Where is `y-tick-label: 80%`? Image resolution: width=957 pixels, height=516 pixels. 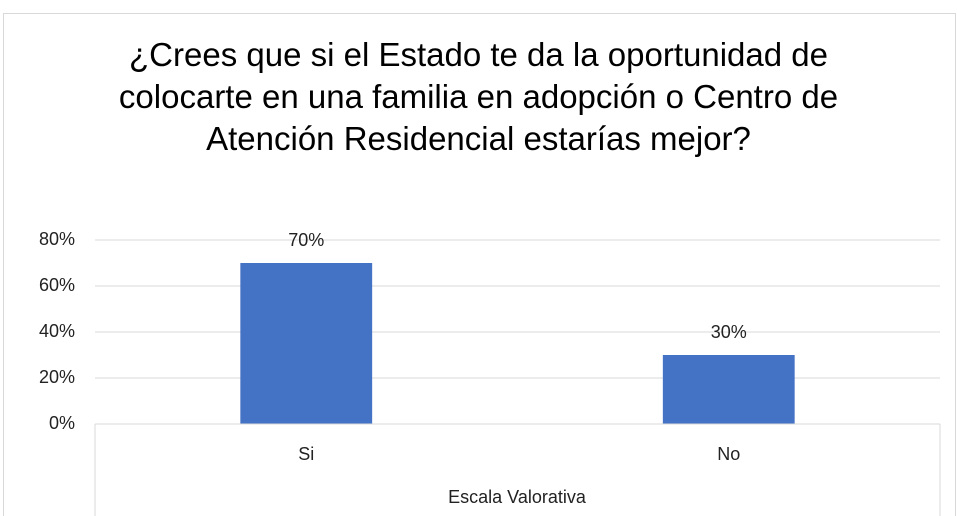 y-tick-label: 80% is located at coordinates (57, 239).